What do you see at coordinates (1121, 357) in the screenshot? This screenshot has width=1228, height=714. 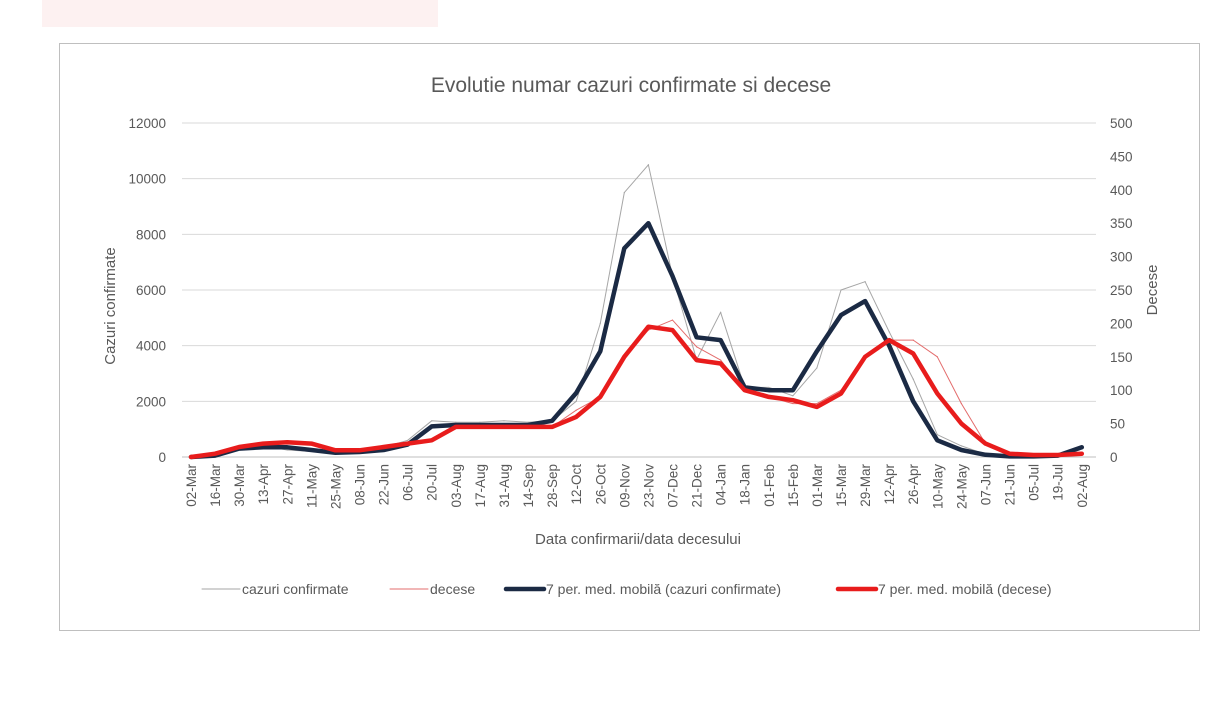 I see `y2-tick-label: 150` at bounding box center [1121, 357].